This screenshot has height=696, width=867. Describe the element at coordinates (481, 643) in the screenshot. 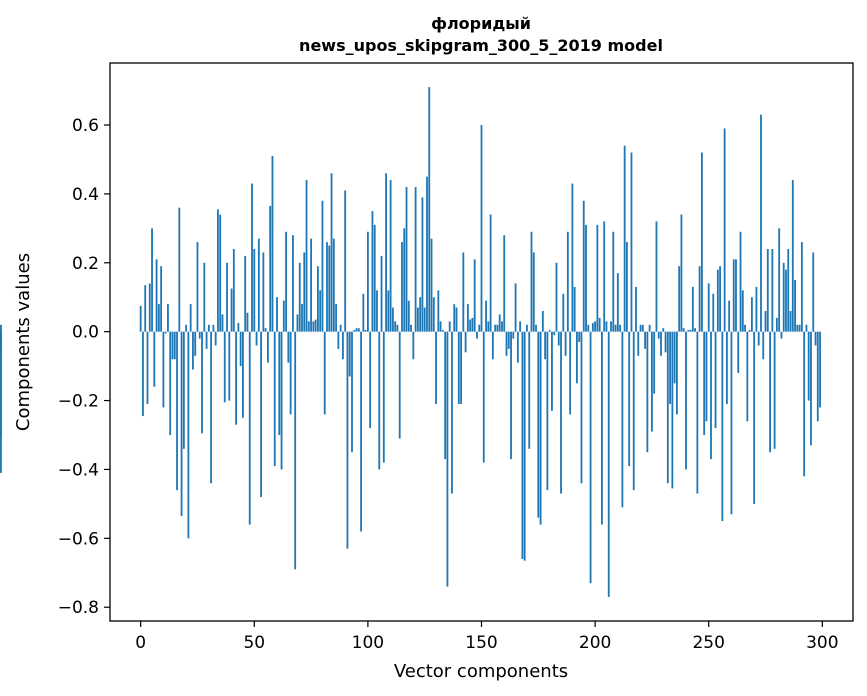

I see `x-tick-label: 150` at that location.